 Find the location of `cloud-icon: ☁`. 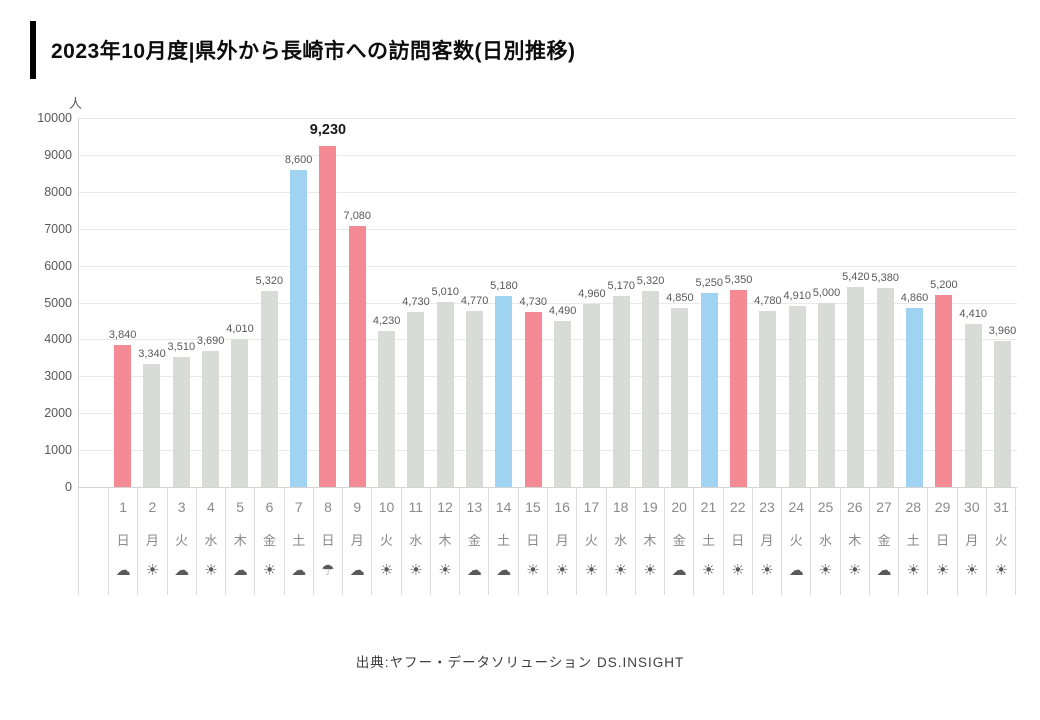

cloud-icon: ☁ is located at coordinates (357, 570).